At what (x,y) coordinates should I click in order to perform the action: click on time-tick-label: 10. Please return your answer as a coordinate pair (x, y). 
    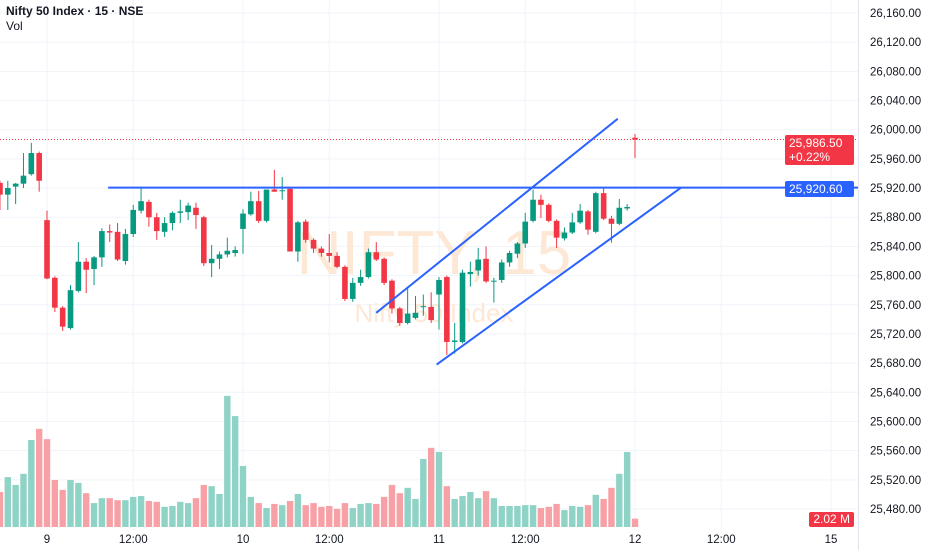
    Looking at the image, I should click on (243, 540).